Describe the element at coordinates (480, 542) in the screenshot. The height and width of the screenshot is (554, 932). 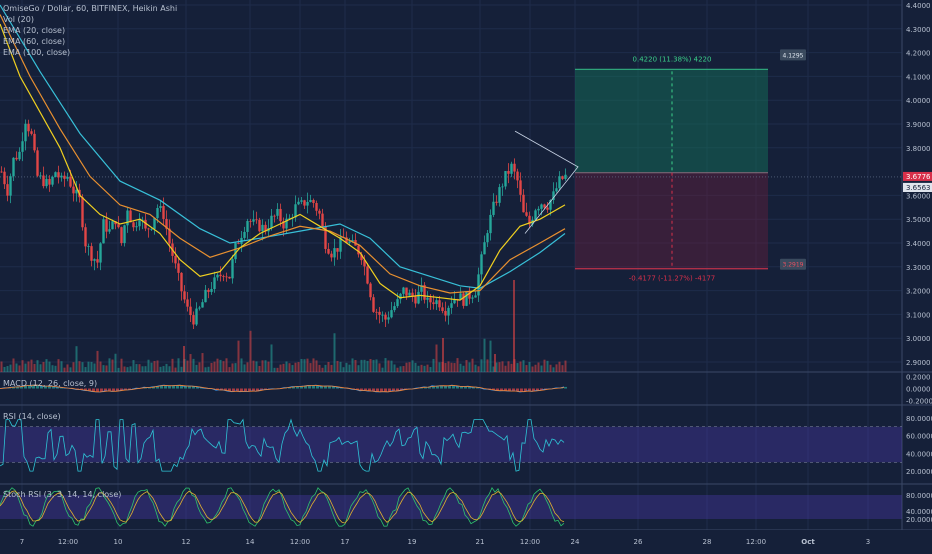
I see `time-tick-label: 21` at that location.